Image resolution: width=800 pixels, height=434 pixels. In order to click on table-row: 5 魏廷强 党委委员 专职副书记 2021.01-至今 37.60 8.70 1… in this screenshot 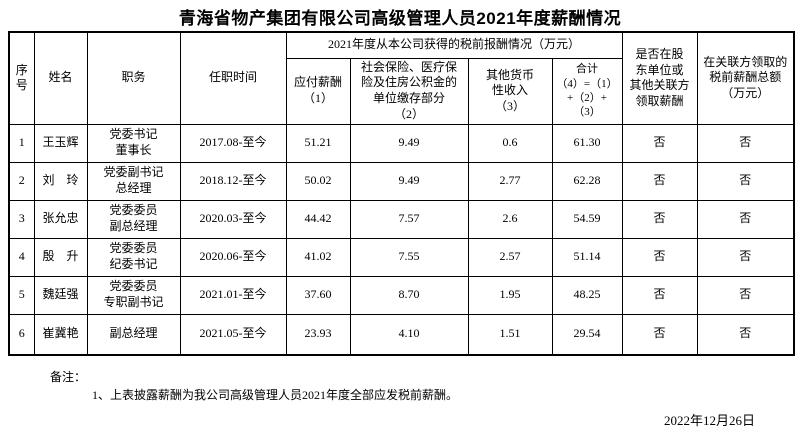, I will do `click(401, 295)`.